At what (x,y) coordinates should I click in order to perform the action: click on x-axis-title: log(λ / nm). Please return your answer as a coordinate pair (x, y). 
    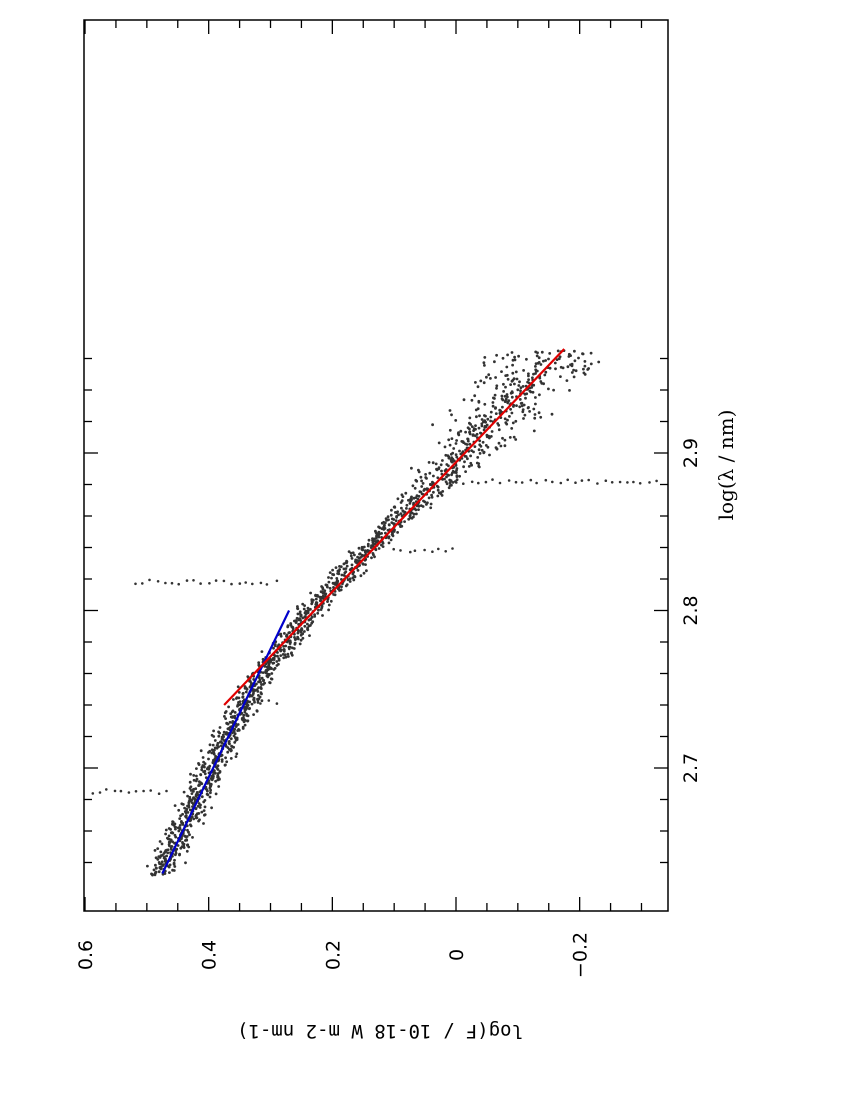
    Looking at the image, I should click on (726, 465).